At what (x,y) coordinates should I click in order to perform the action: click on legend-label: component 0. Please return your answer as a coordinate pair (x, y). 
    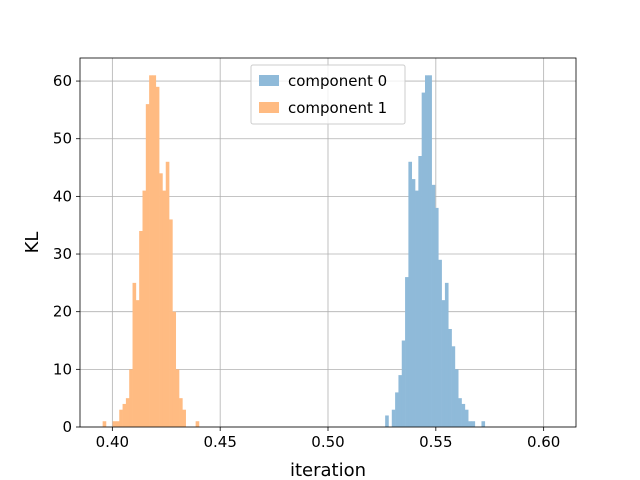
    Looking at the image, I should click on (337, 81).